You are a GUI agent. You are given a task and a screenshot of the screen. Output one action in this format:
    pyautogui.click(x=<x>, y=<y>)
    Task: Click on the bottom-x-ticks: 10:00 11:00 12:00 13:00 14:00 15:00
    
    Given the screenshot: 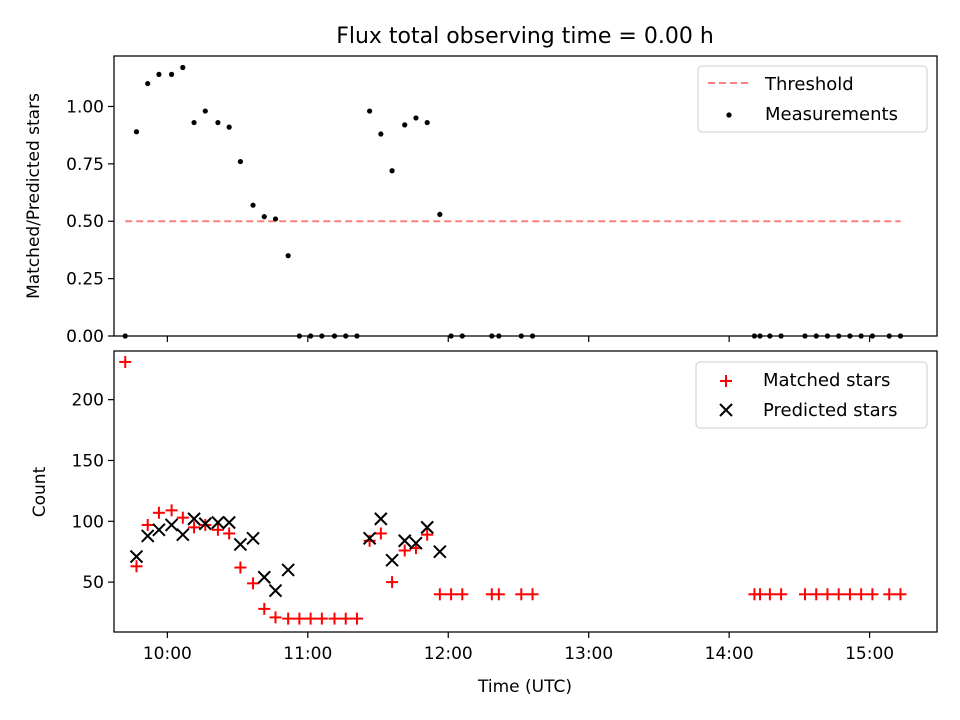 What is the action you would take?
    pyautogui.click(x=518, y=648)
    